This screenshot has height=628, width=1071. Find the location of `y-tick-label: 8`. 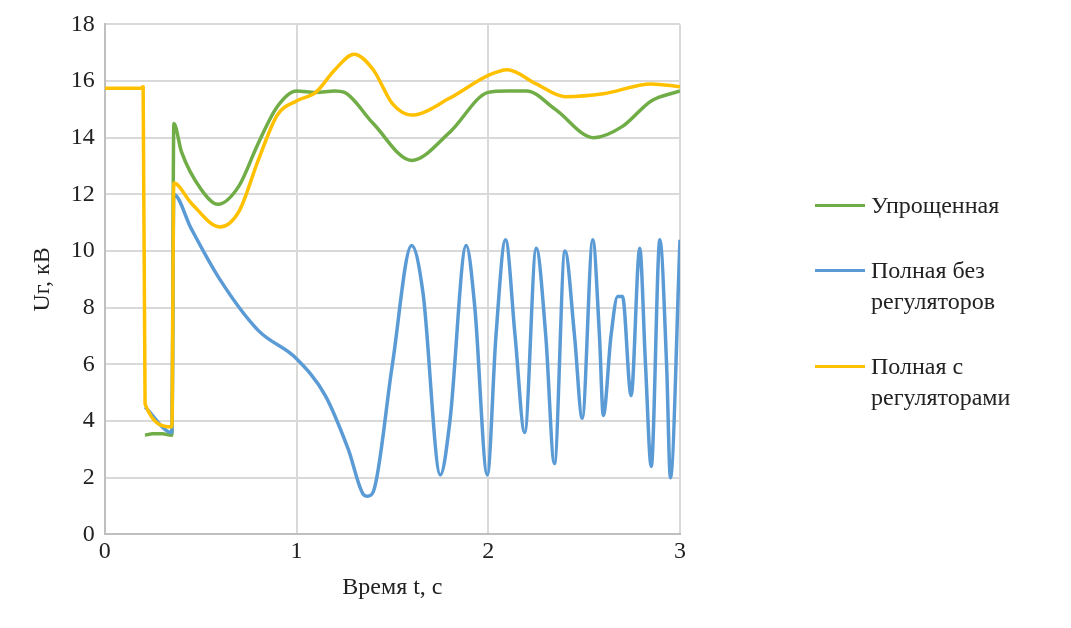

y-tick-label: 8 is located at coordinates (88, 306).